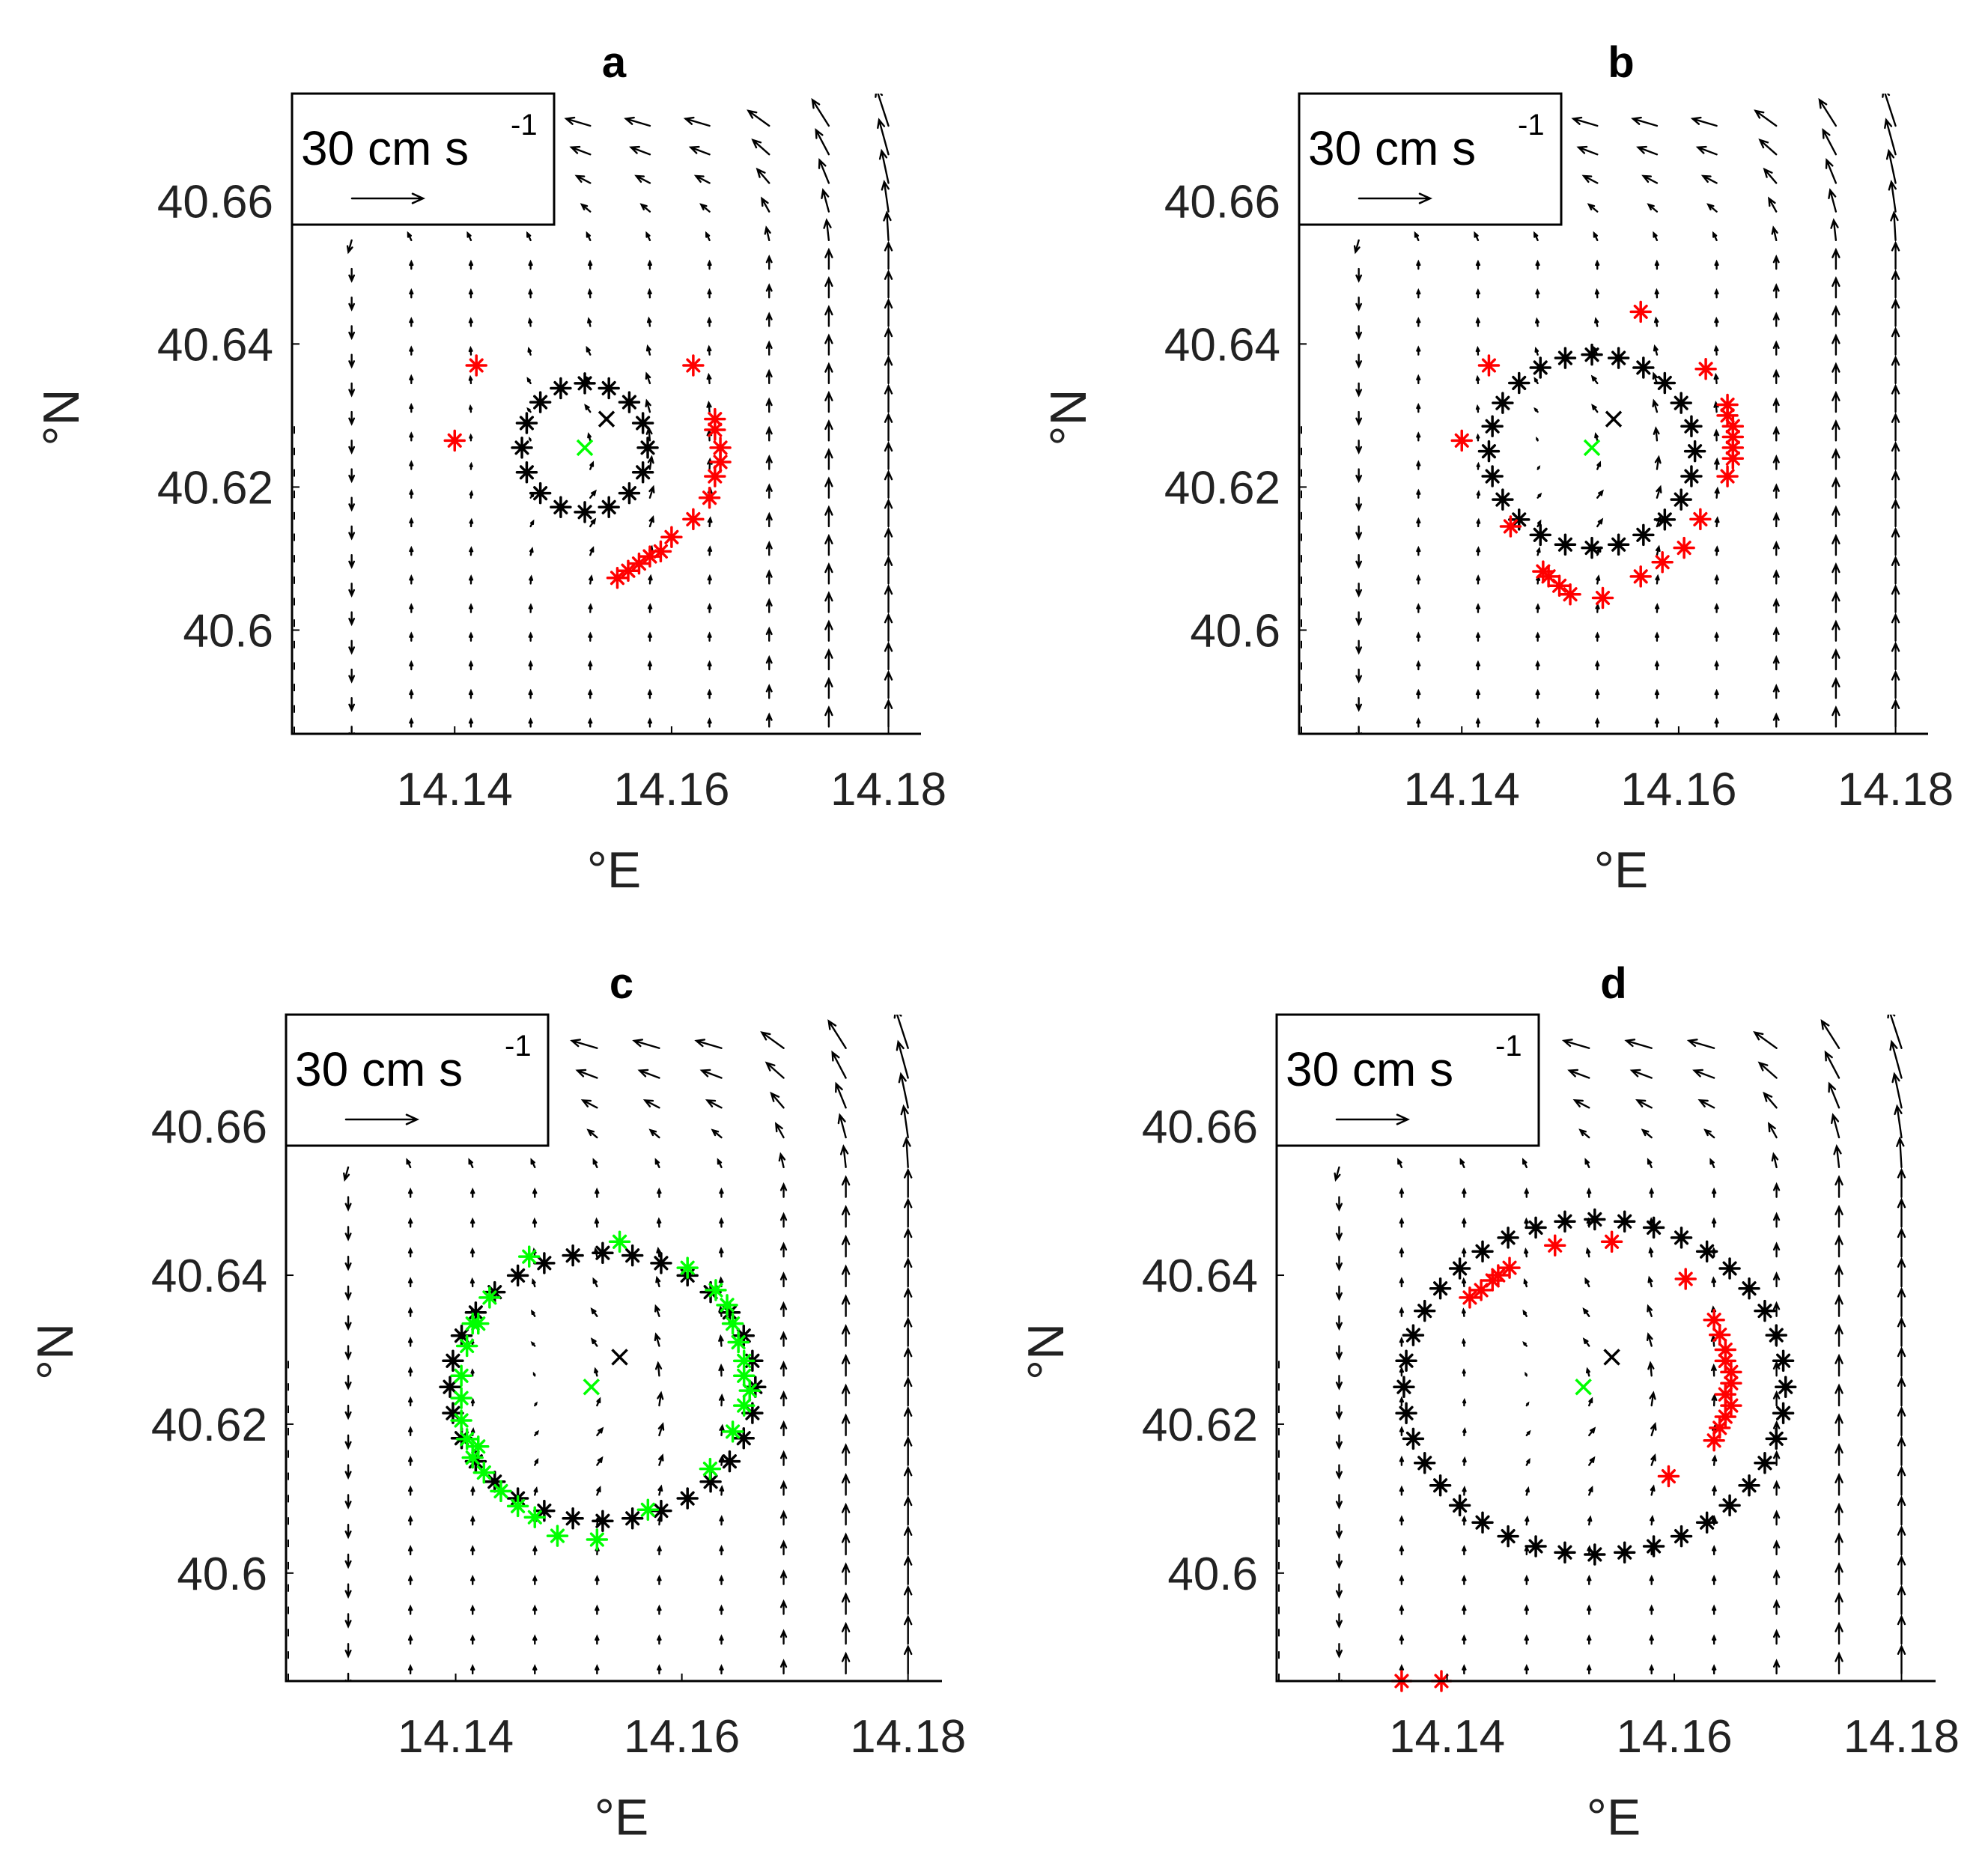 This screenshot has height=1869, width=1988. Describe the element at coordinates (1621, 62) in the screenshot. I see `panel-title: b` at that location.